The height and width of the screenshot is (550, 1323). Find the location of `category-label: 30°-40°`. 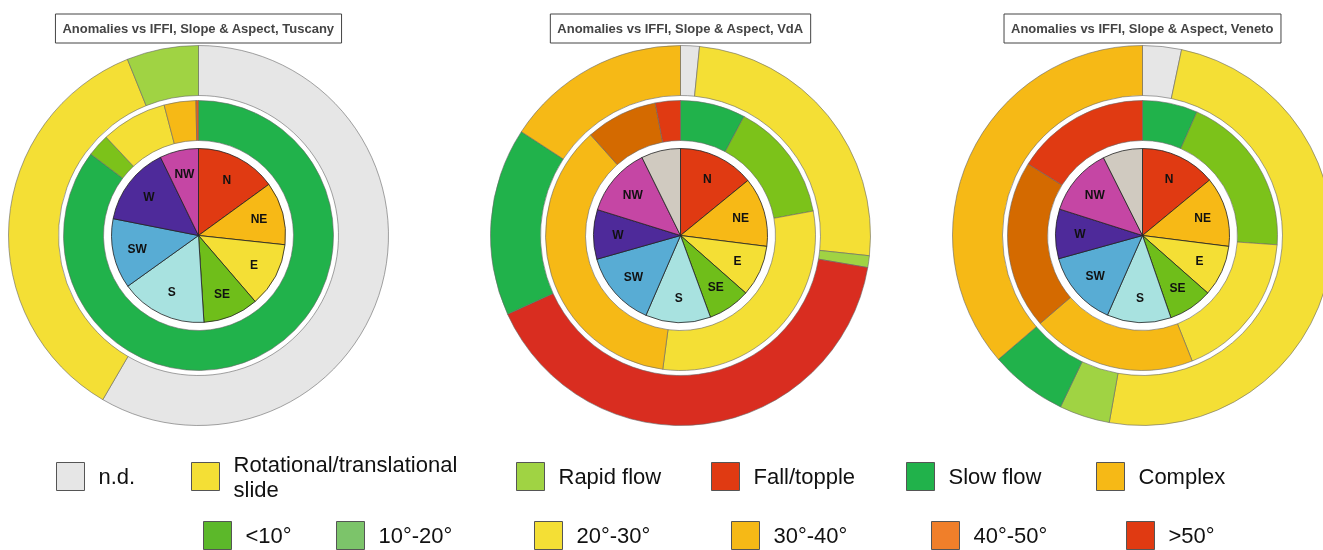

category-label: 30°-40° is located at coordinates (810, 535).